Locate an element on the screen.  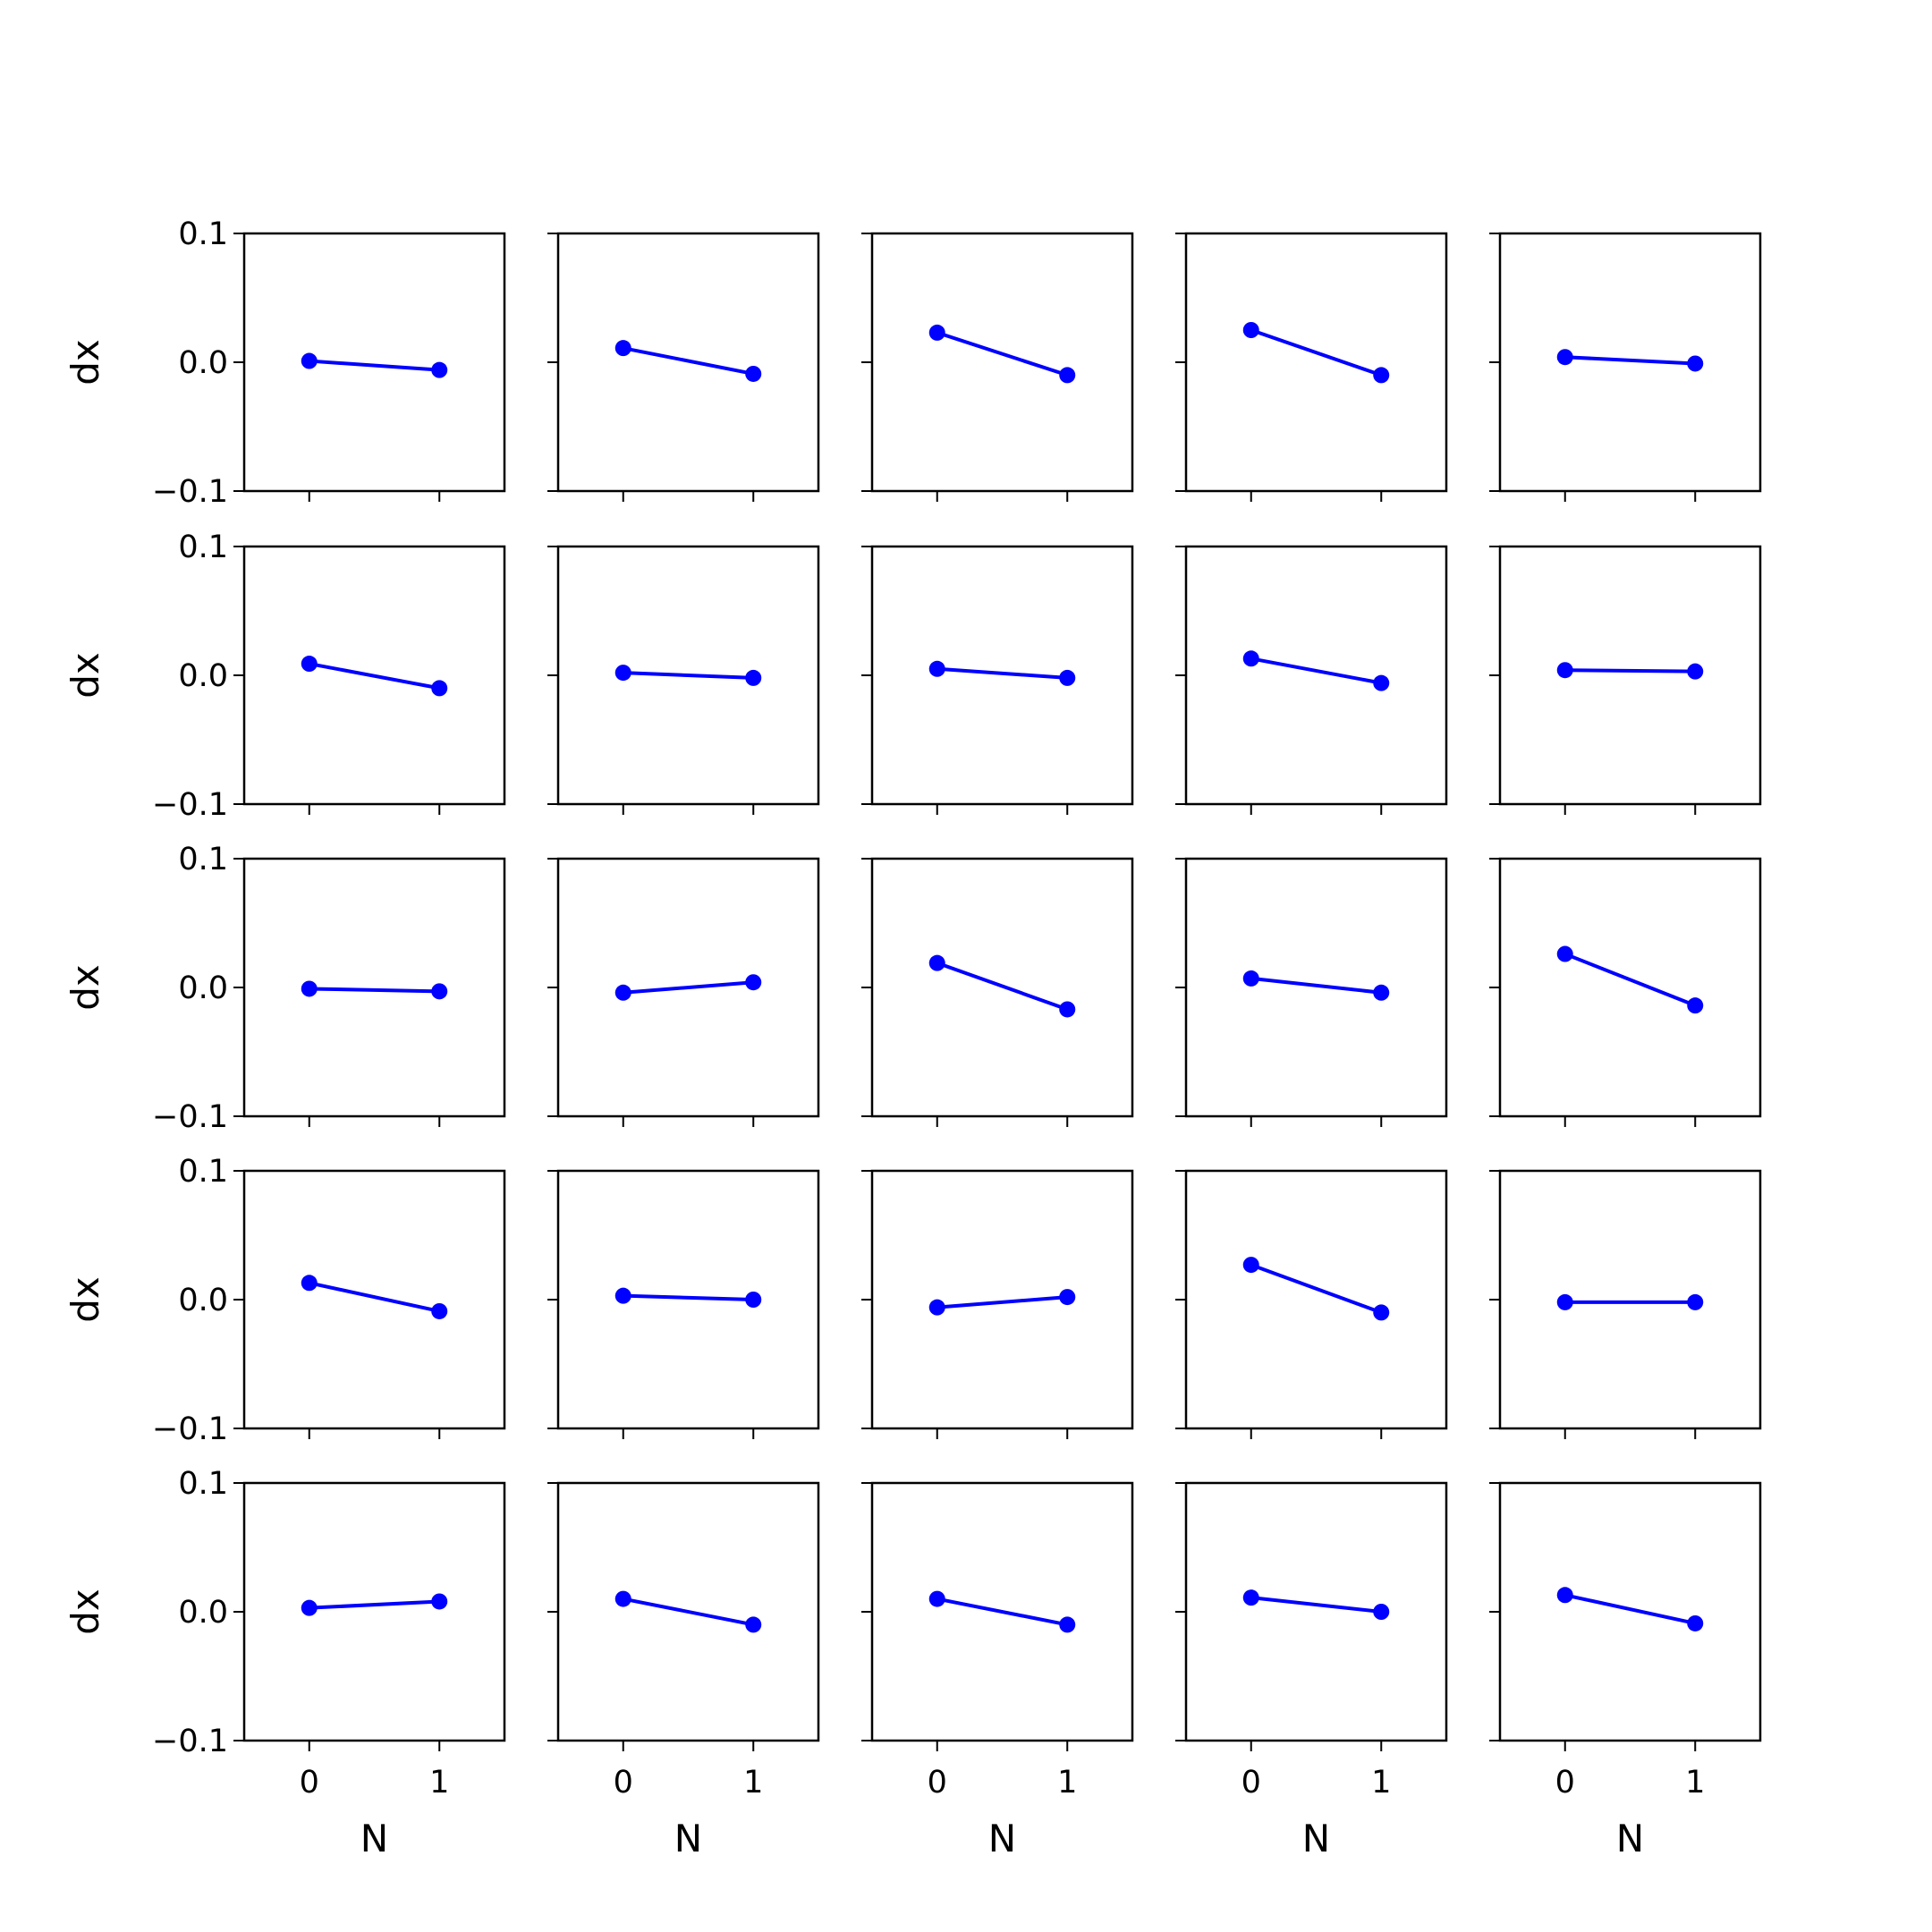
panel-r1-c1: −0.1 0.0 0.1 dx is located at coordinates (285, 363).